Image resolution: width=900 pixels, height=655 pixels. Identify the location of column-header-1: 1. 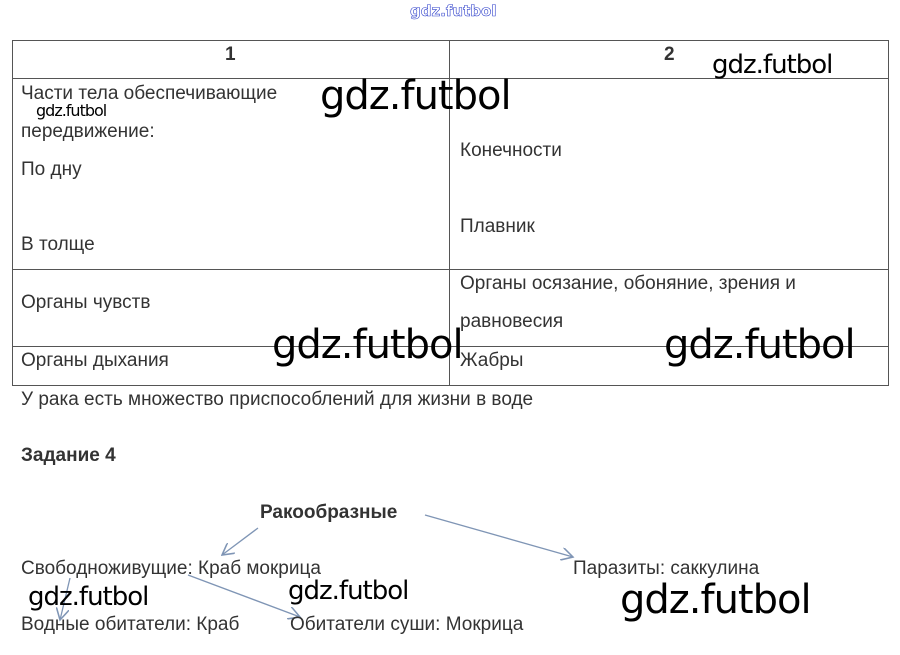
(230, 54).